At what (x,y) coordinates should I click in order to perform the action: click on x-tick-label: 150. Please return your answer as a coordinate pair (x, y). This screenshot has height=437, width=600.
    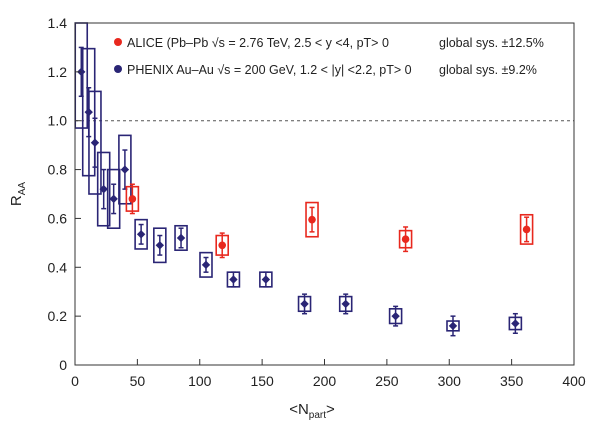
    Looking at the image, I should click on (262, 381).